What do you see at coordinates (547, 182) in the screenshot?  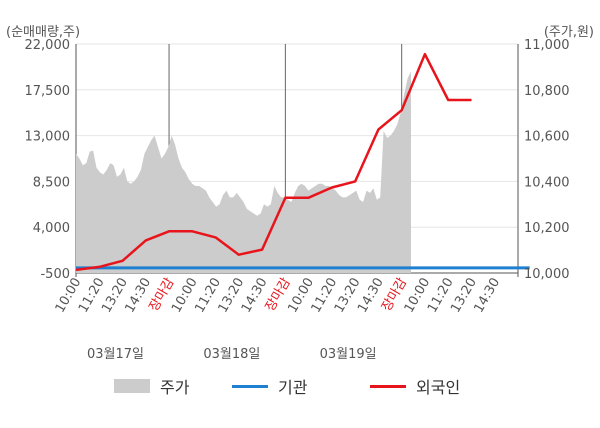 I see `right-tick-label: 10,400` at bounding box center [547, 182].